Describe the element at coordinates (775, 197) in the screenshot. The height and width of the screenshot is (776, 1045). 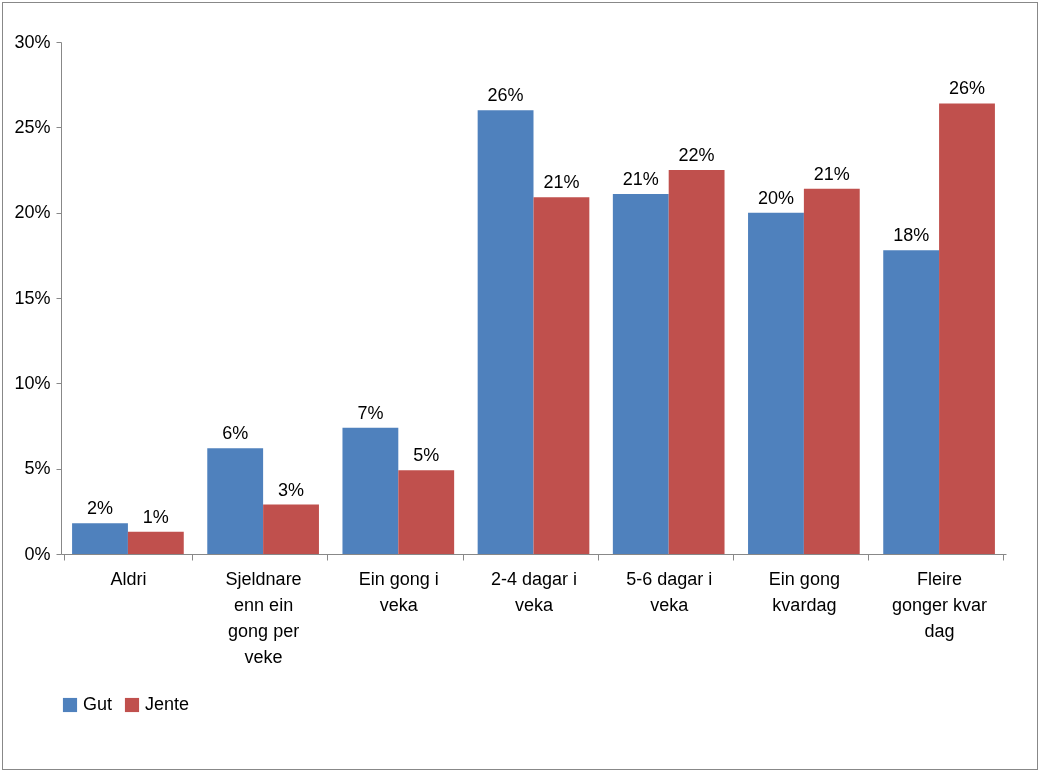
I see `data-label: 20%` at that location.